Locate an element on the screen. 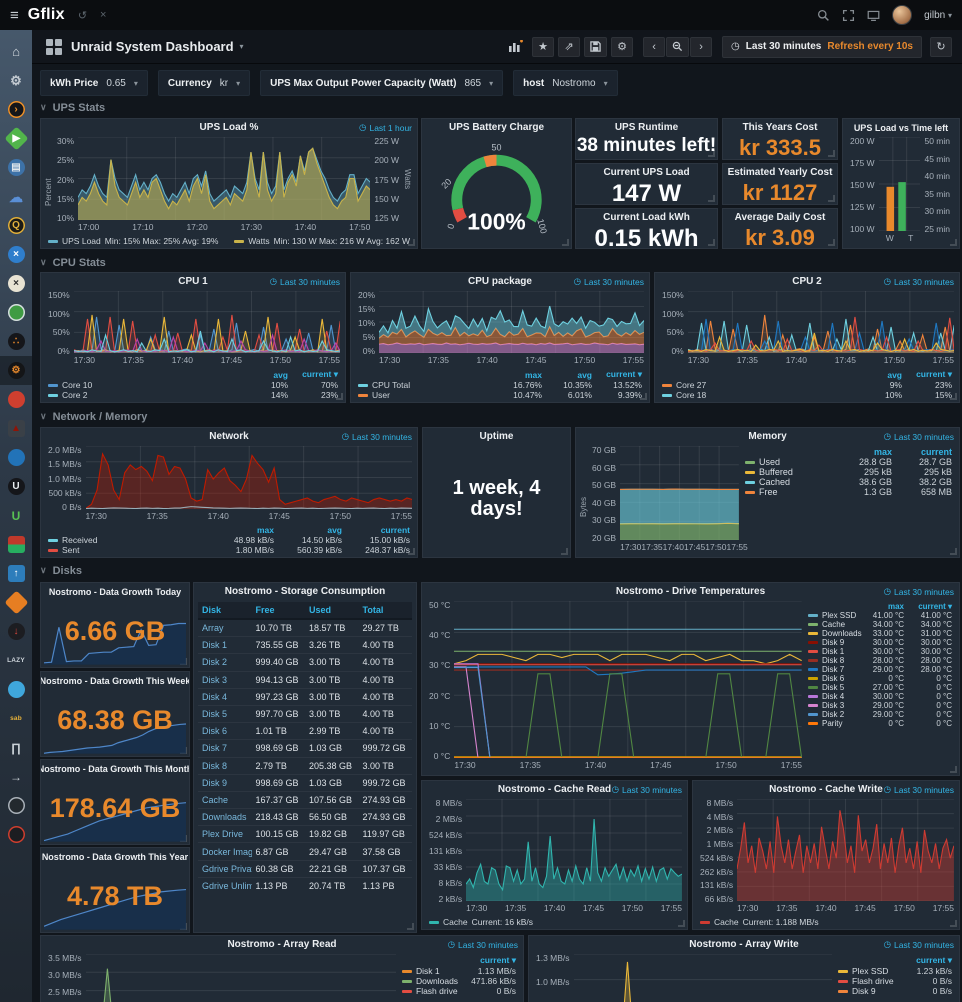  search-icon is located at coordinates (823, 15).